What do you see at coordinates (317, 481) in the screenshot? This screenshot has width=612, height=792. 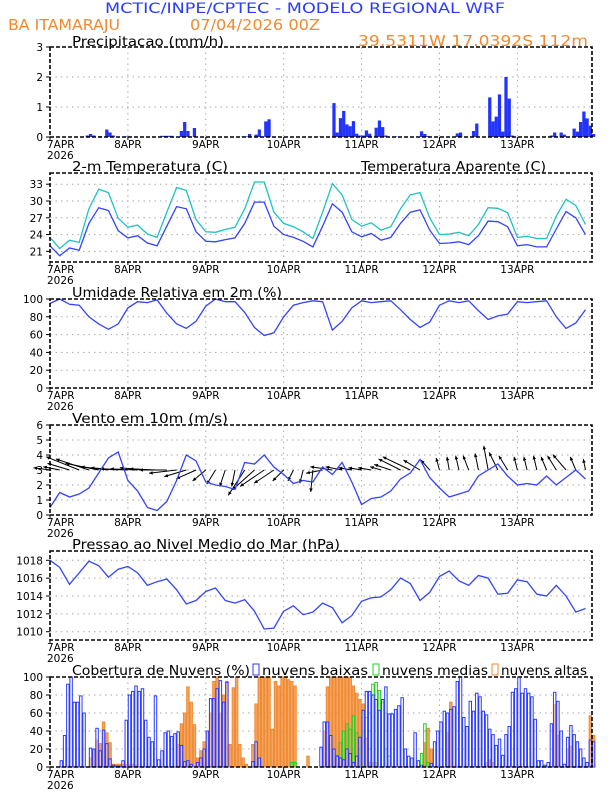 I see `wind-line` at bounding box center [317, 481].